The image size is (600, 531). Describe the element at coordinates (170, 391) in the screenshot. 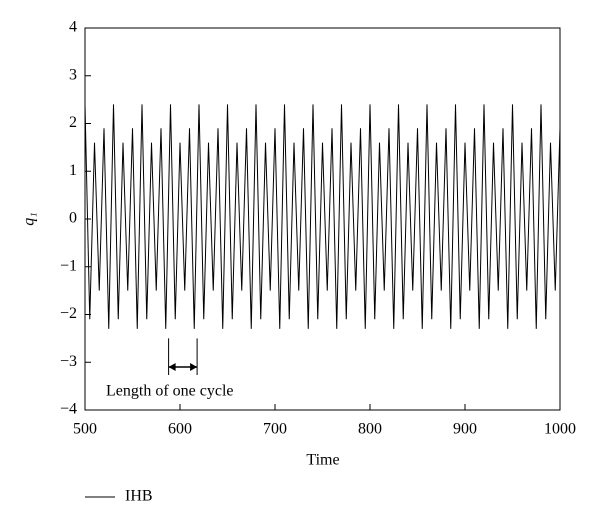

I see `annotation-text: Length of one cycle` at that location.